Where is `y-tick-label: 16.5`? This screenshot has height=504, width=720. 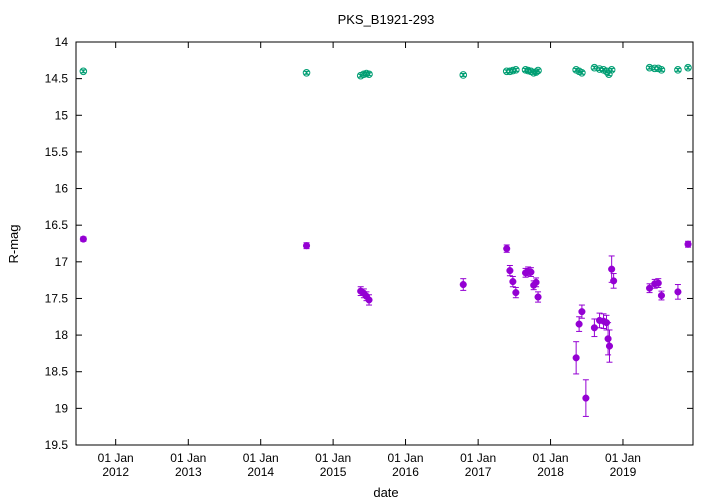 y-tick-label: 16.5 is located at coordinates (57, 225).